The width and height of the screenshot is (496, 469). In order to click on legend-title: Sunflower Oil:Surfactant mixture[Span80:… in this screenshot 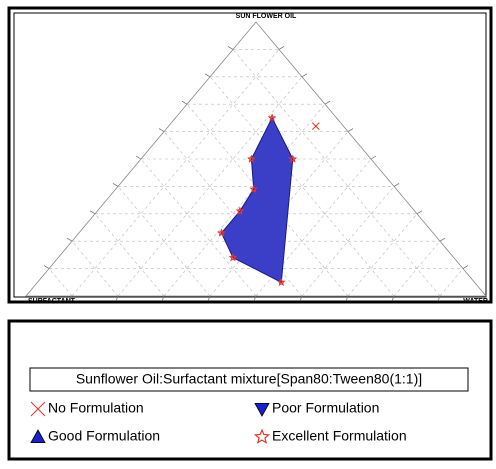, I will do `click(249, 379)`.